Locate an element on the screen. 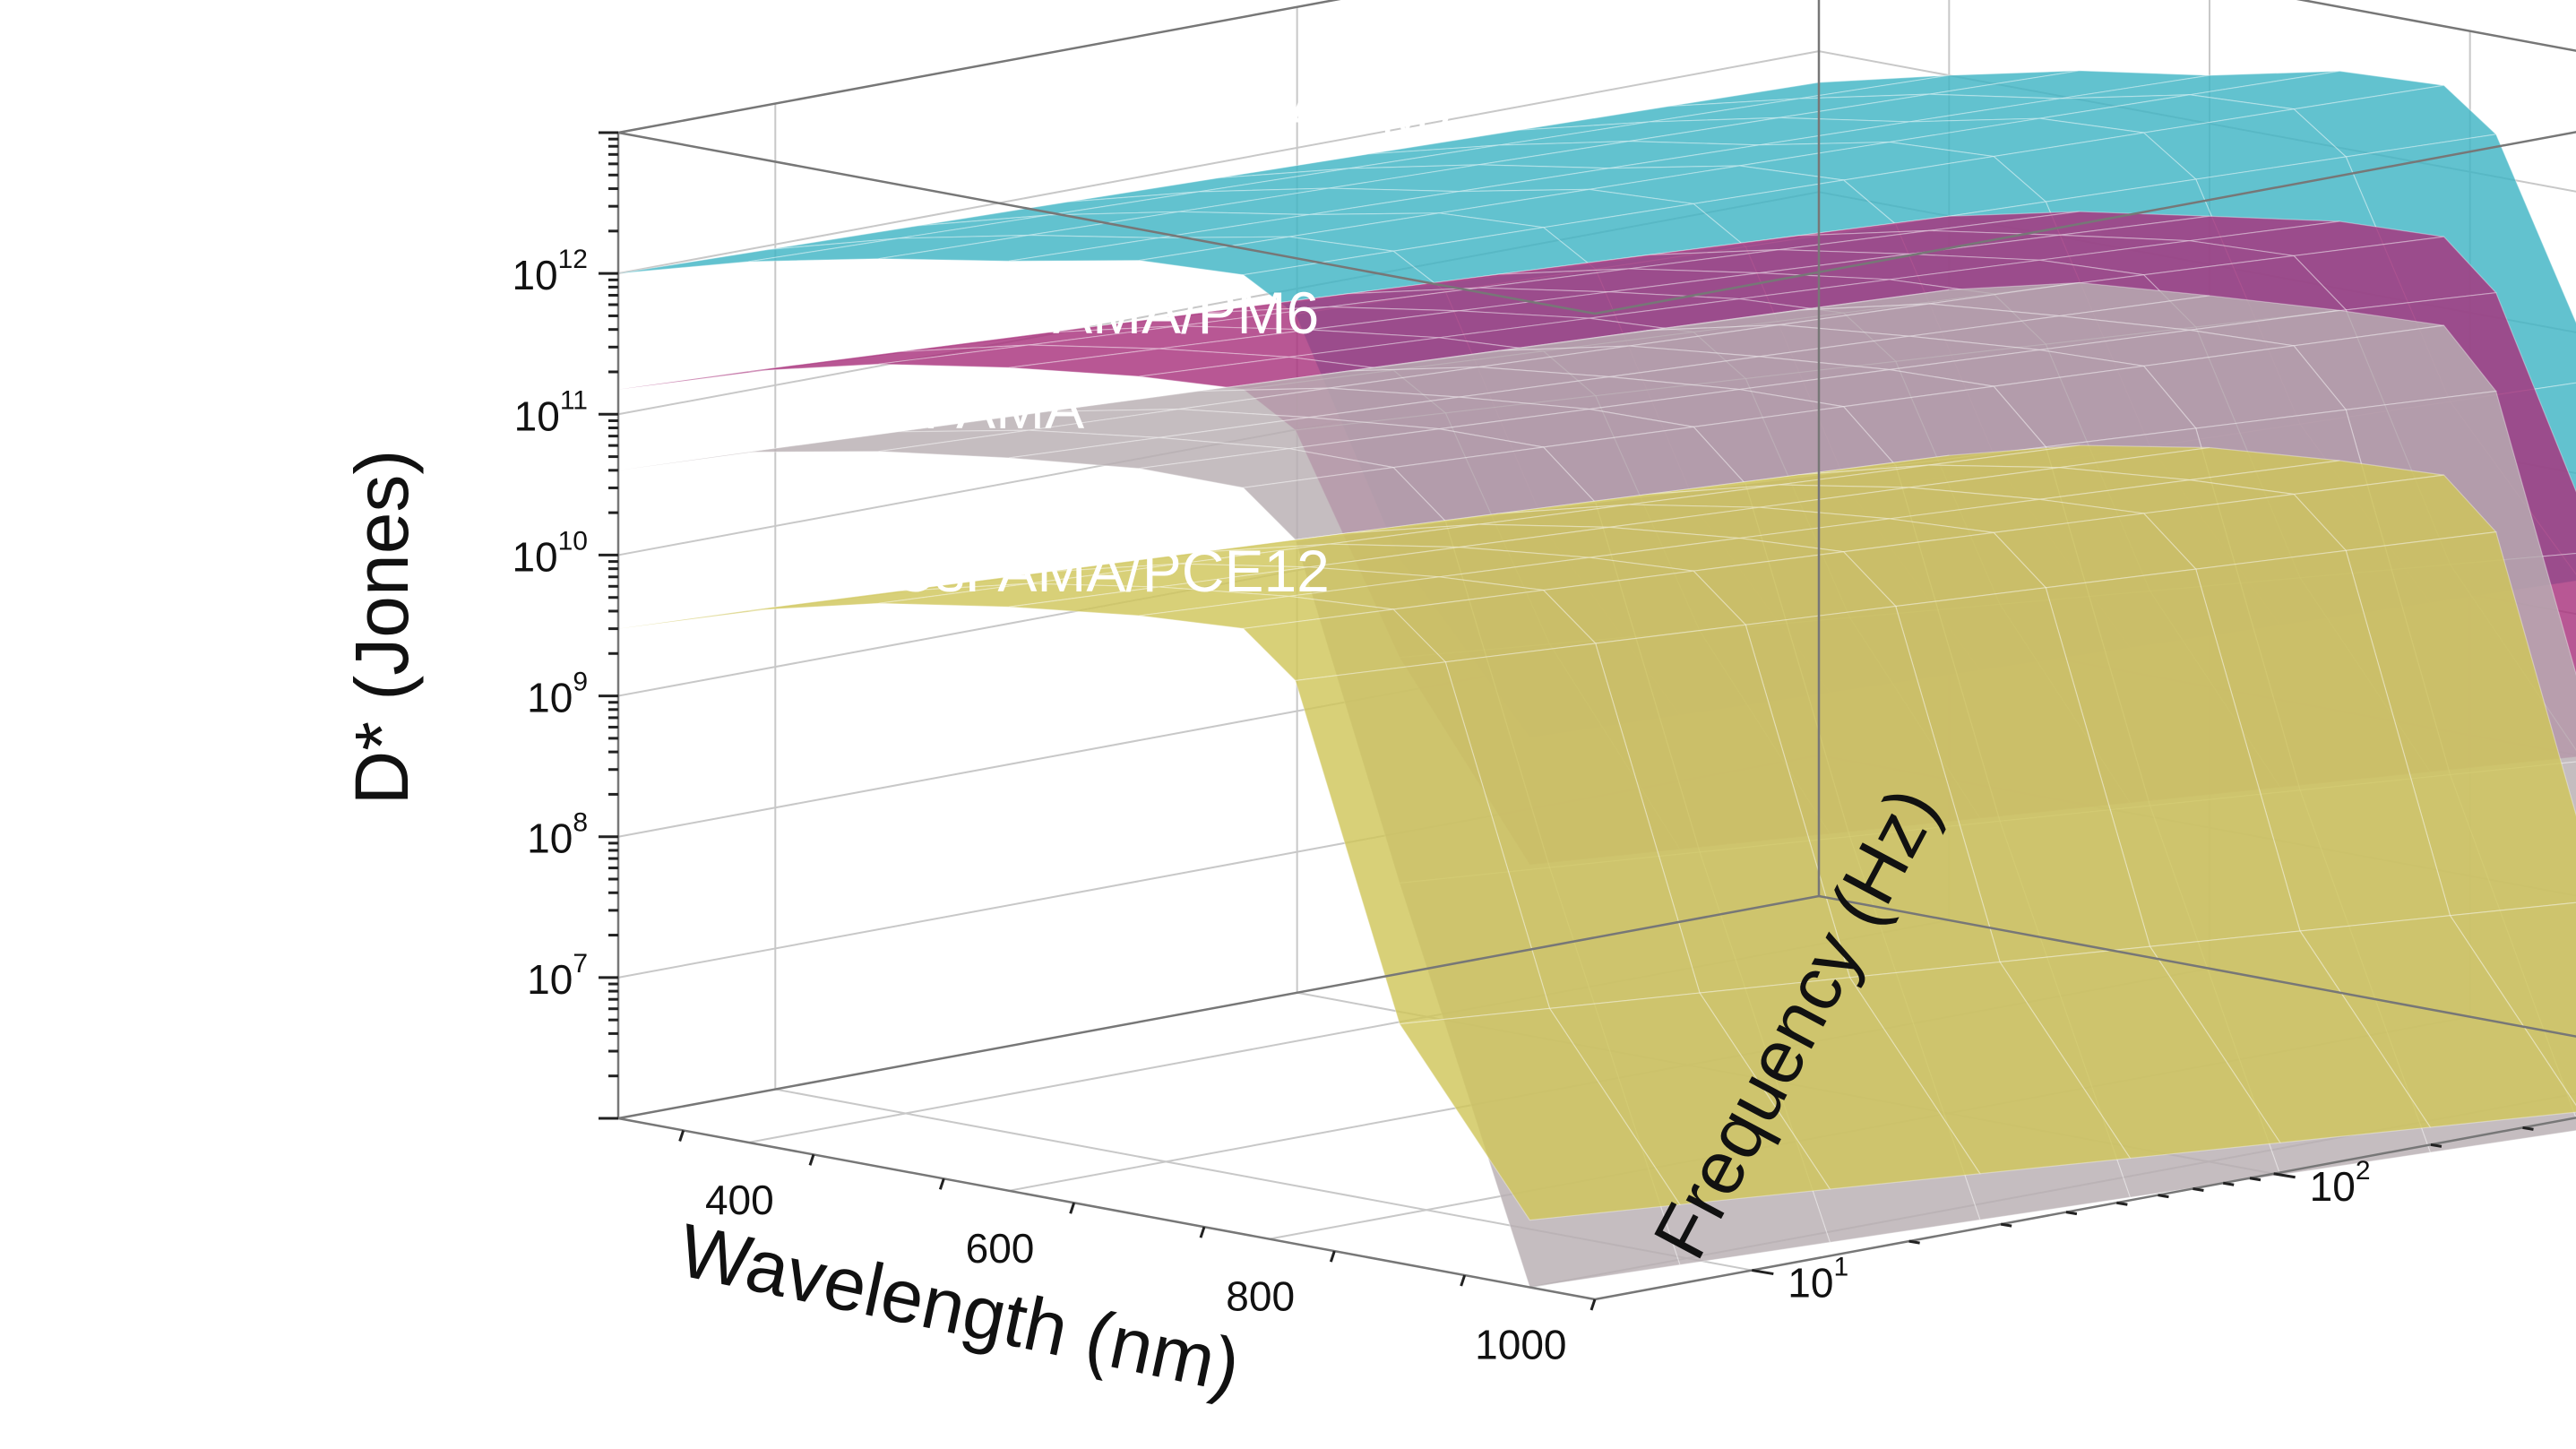  x-tick-label: 800 is located at coordinates (1260, 1296).